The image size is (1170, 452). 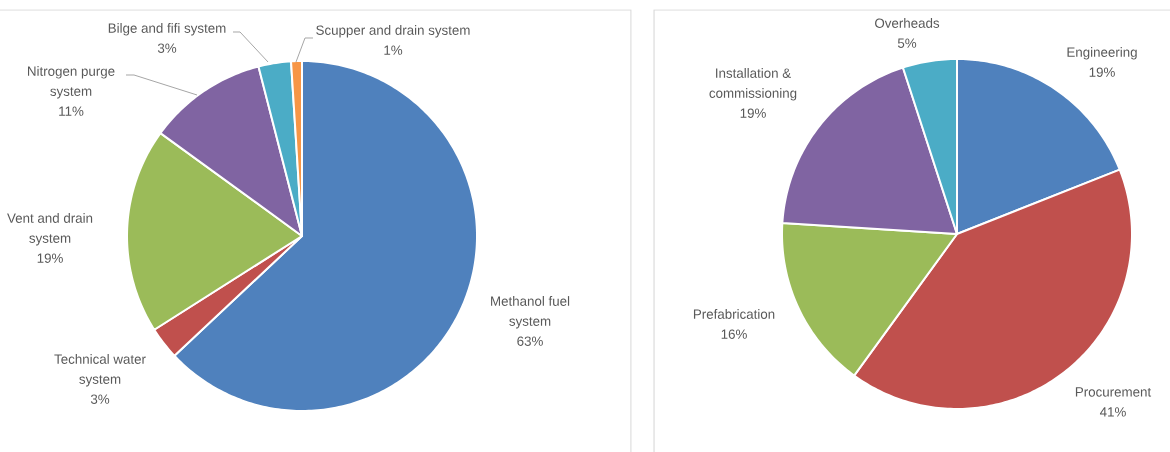 What do you see at coordinates (50, 229) in the screenshot?
I see `slice-label: Vent and drain system` at bounding box center [50, 229].